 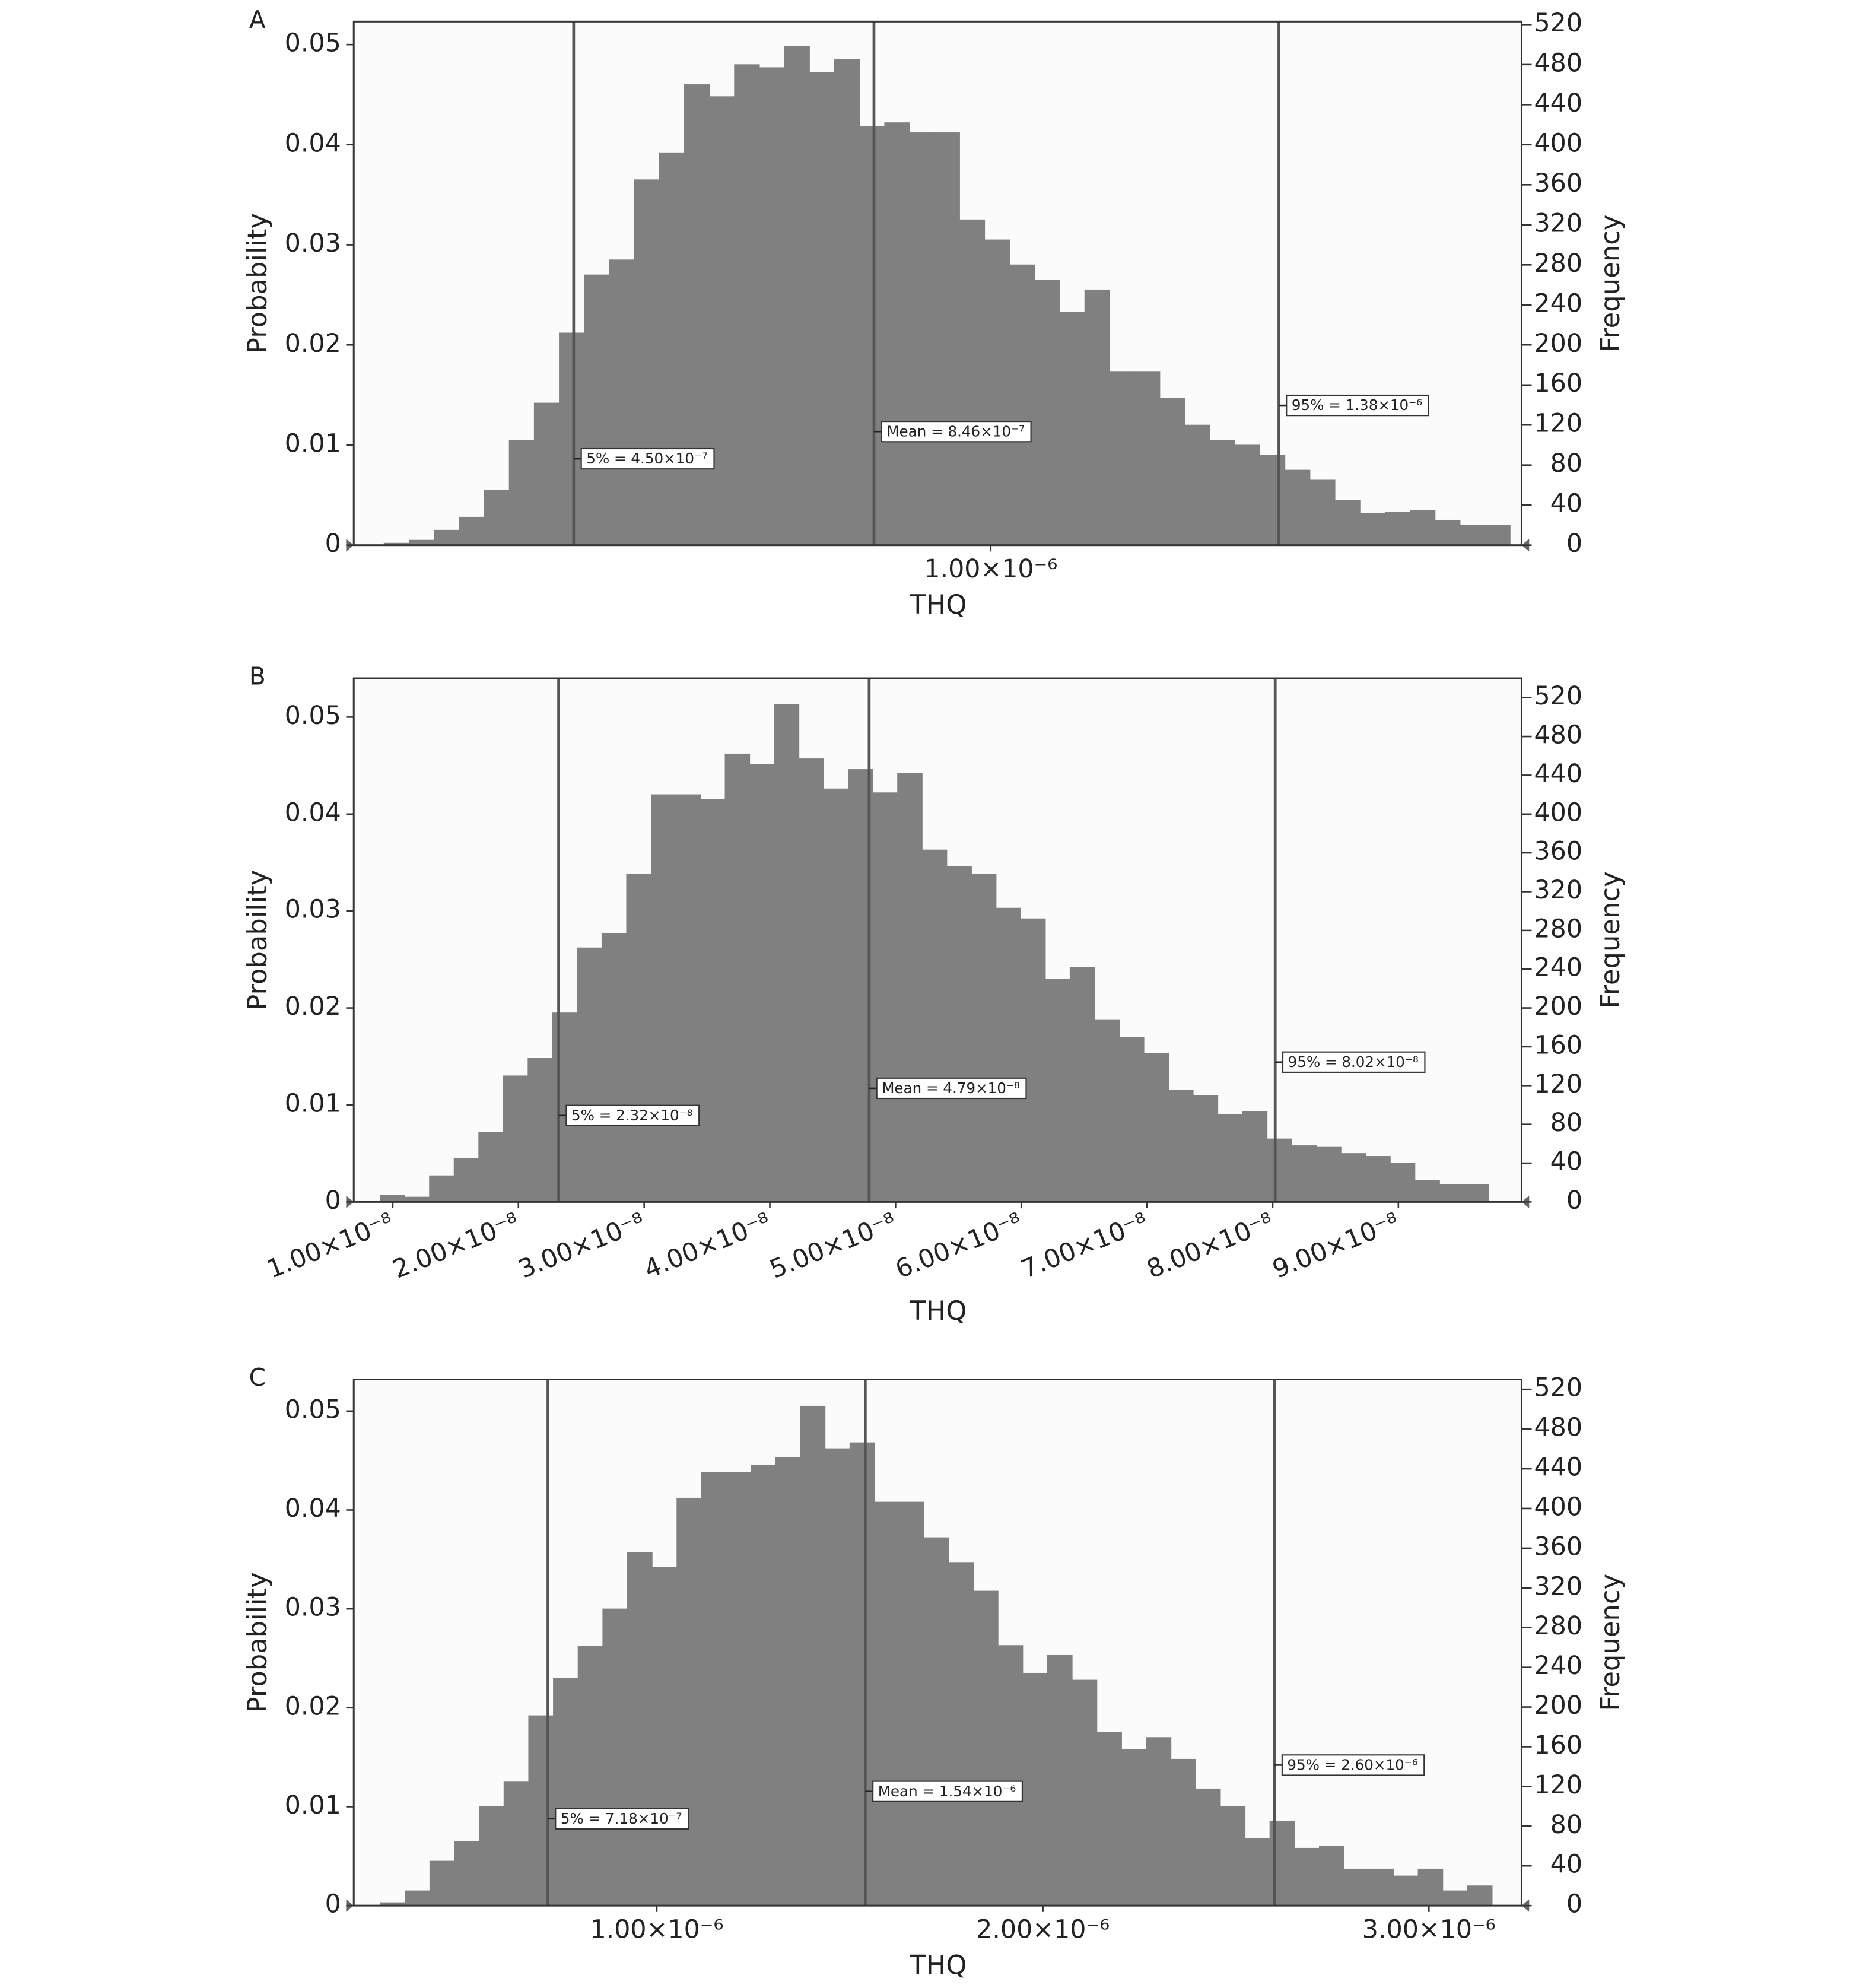 I want to click on x-tick-label: 1.00×10⁻⁶, so click(x=657, y=1929).